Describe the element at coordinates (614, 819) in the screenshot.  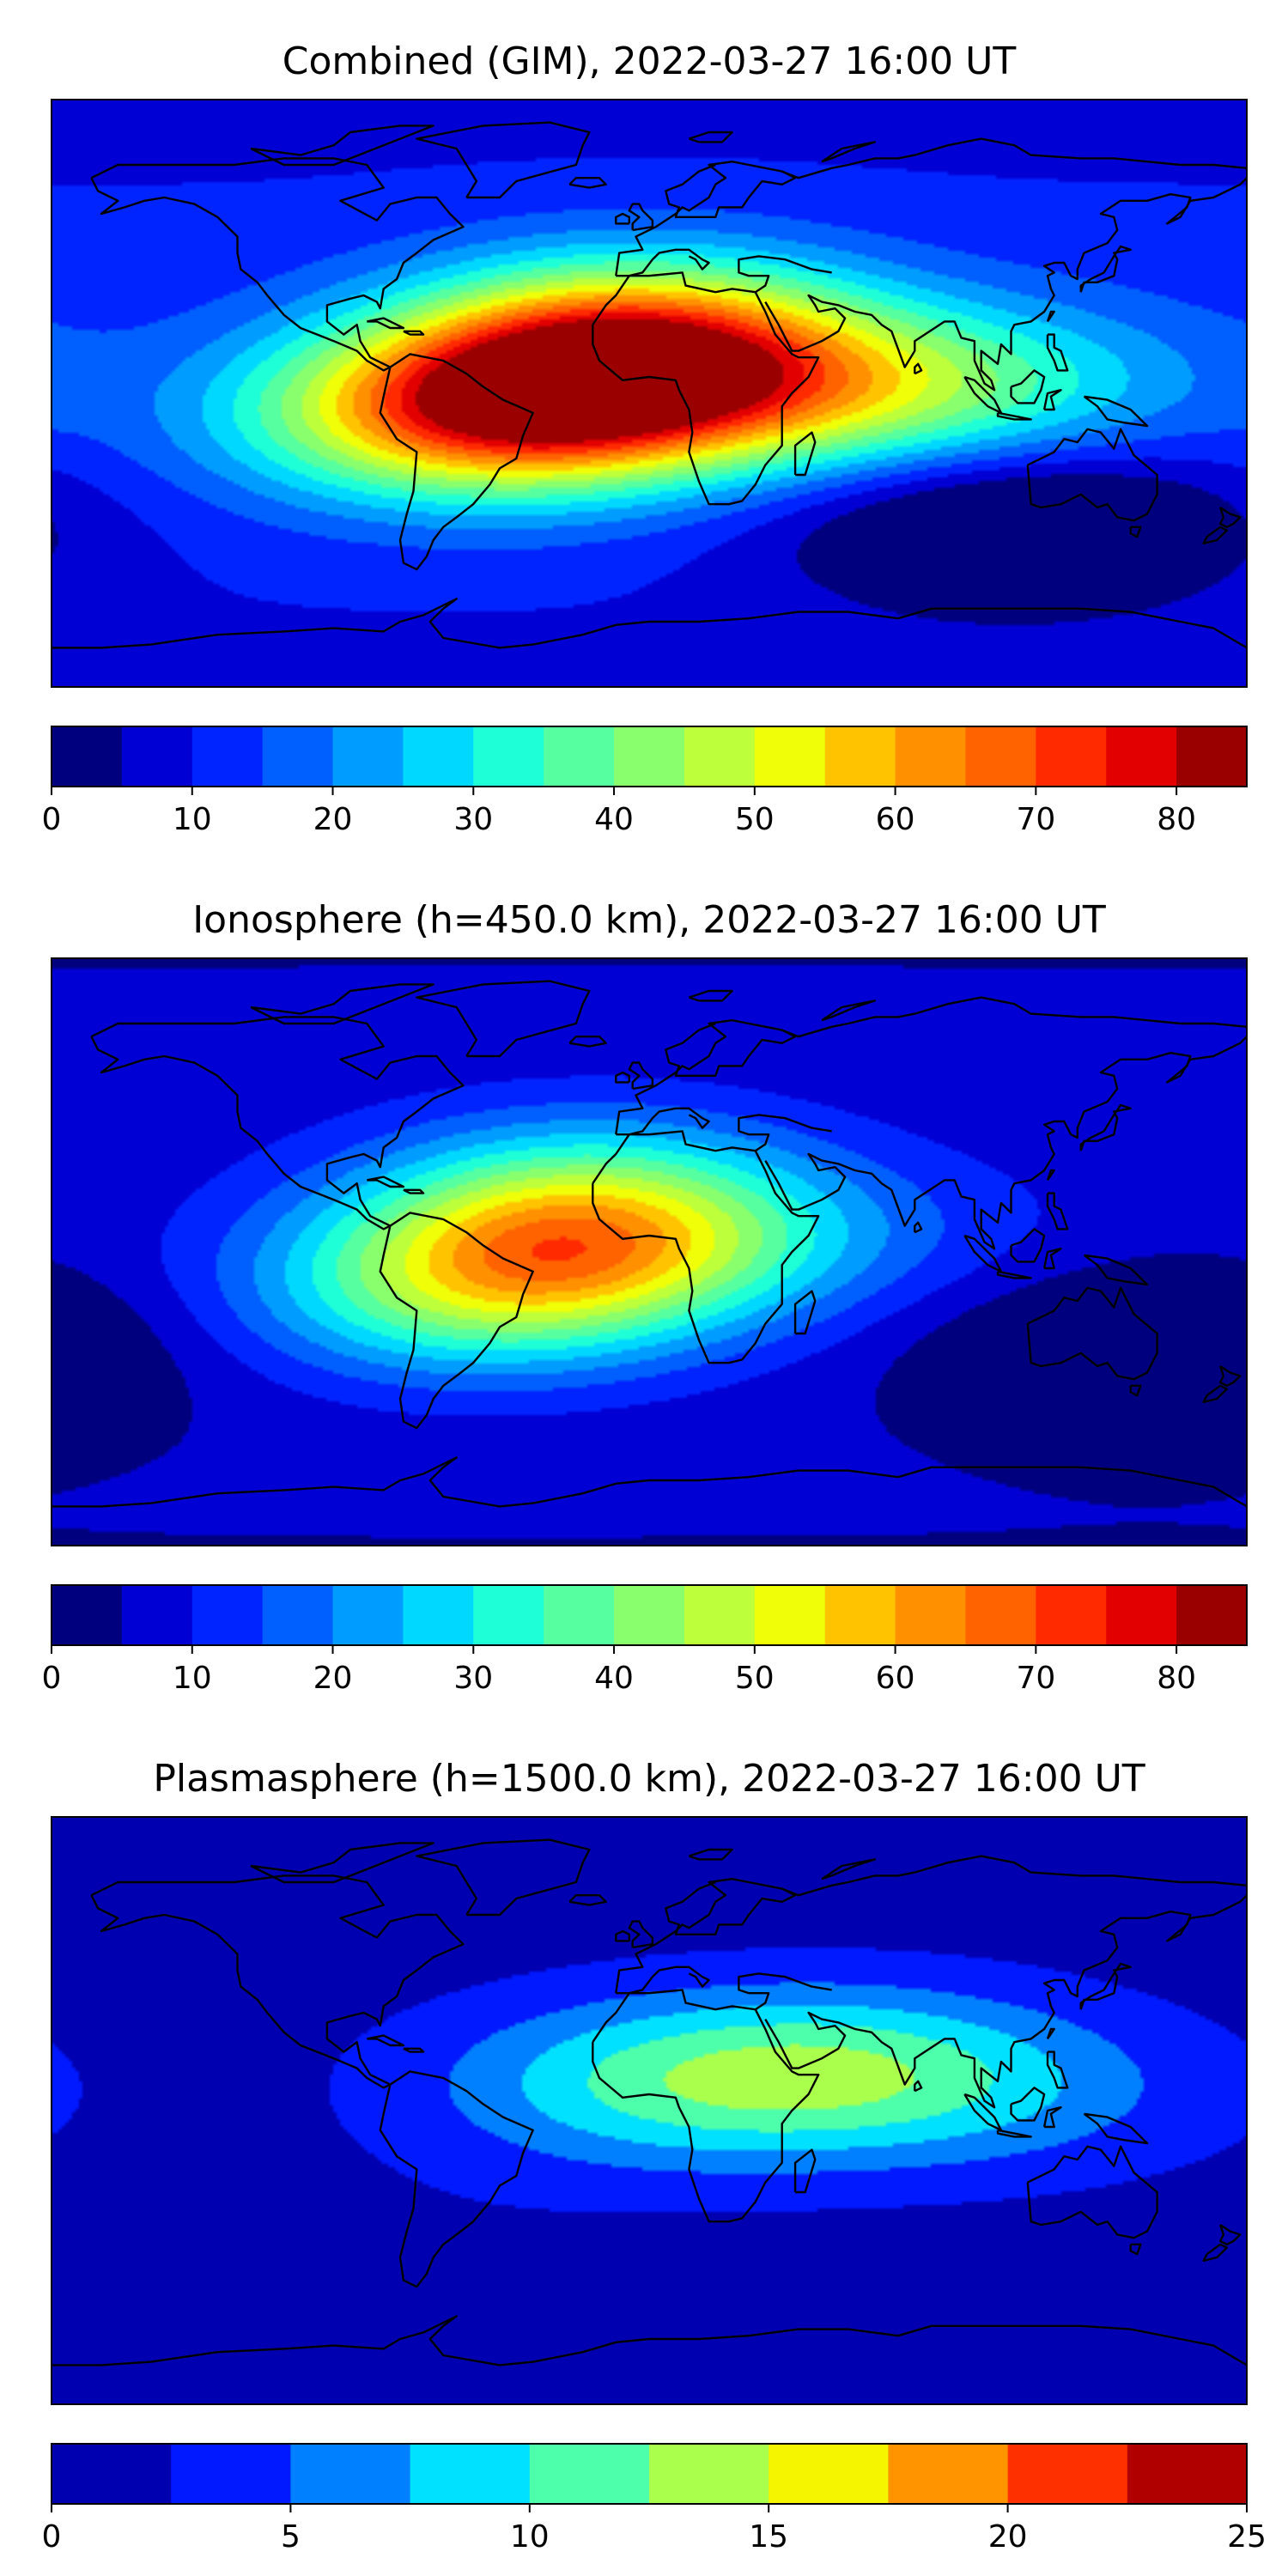
I see `colorbar-tick-label: 40` at that location.